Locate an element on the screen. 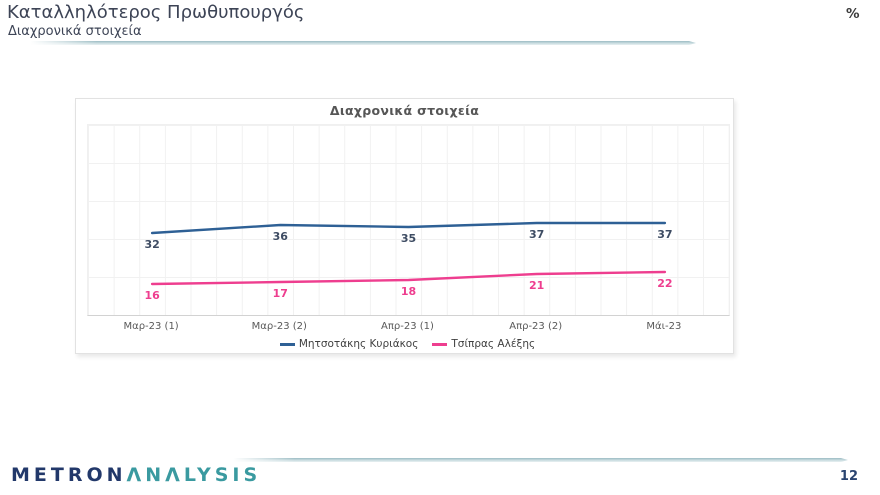 This screenshot has height=495, width=880. data-label: 35 is located at coordinates (408, 238).